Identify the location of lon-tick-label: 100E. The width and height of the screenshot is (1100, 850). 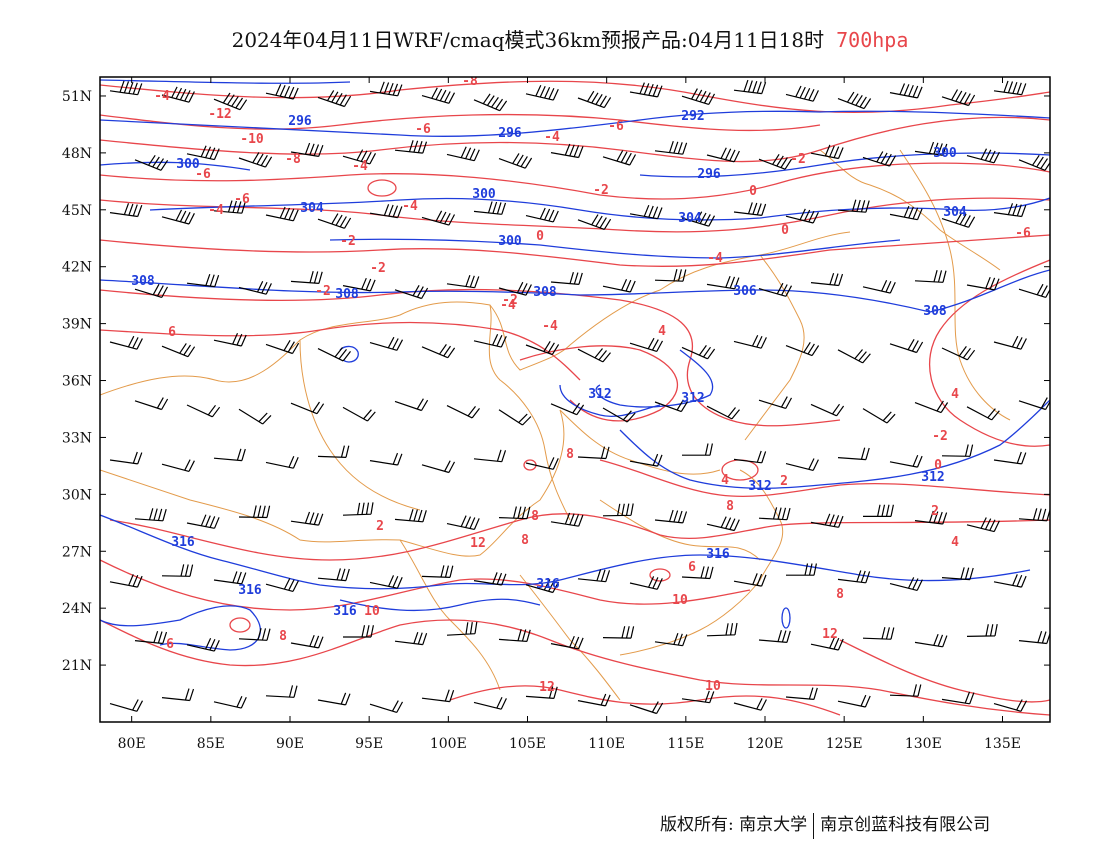
(448, 744).